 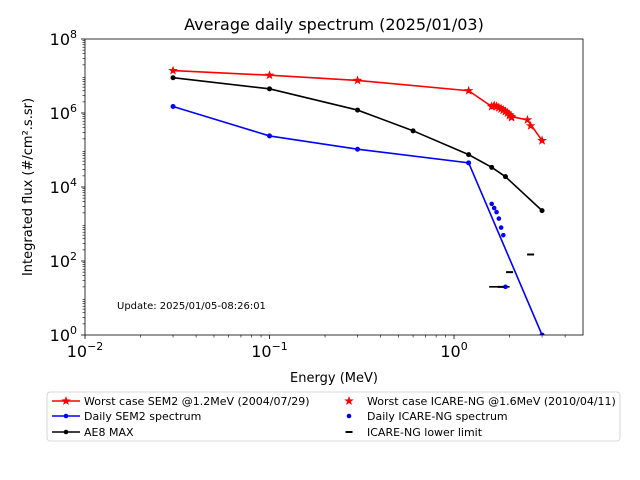 I want to click on legend-box, so click(x=333, y=416).